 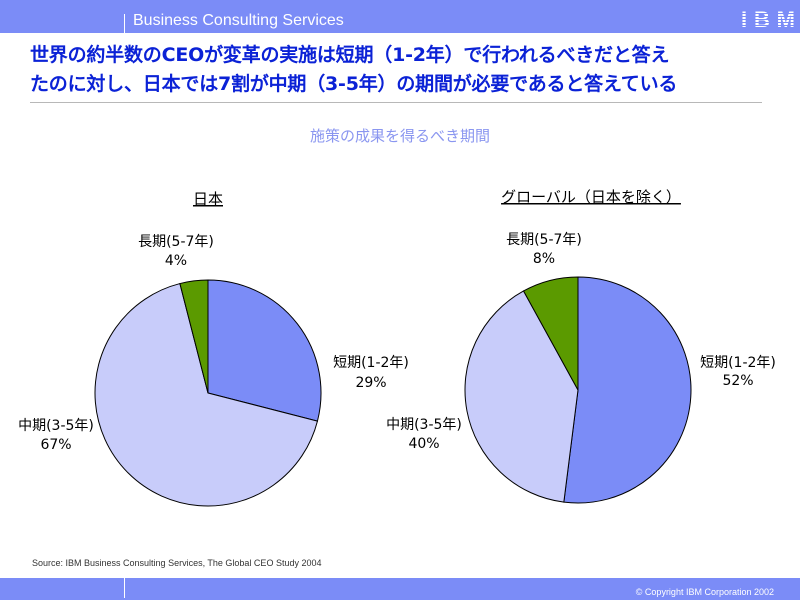 What do you see at coordinates (350, 55) in the screenshot?
I see `headline-line-1: 世界の約半数のCEOが変革の実施は短期（1-2年）で行われるべきだと答え` at bounding box center [350, 55].